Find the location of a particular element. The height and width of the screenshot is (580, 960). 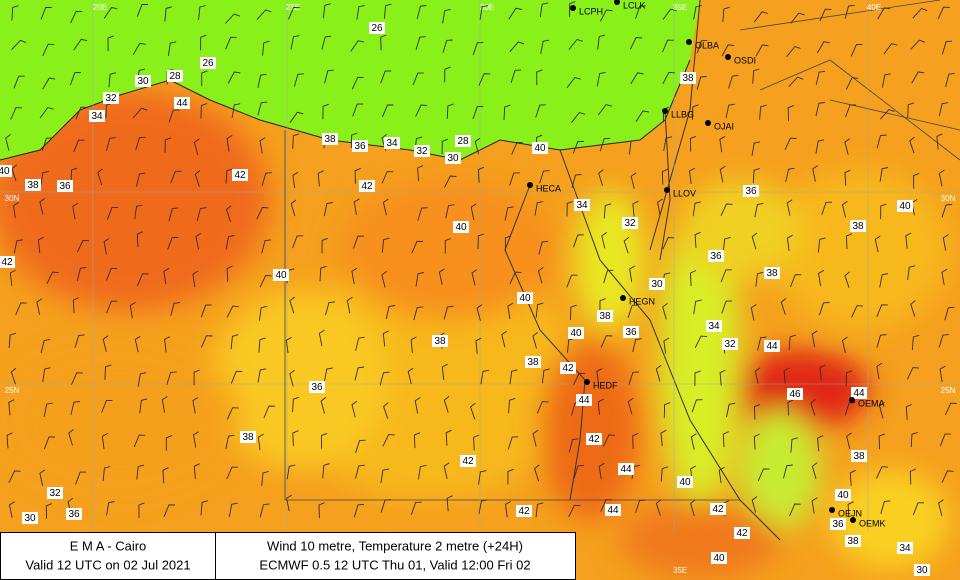

grid-label: 20E is located at coordinates (100, 7).